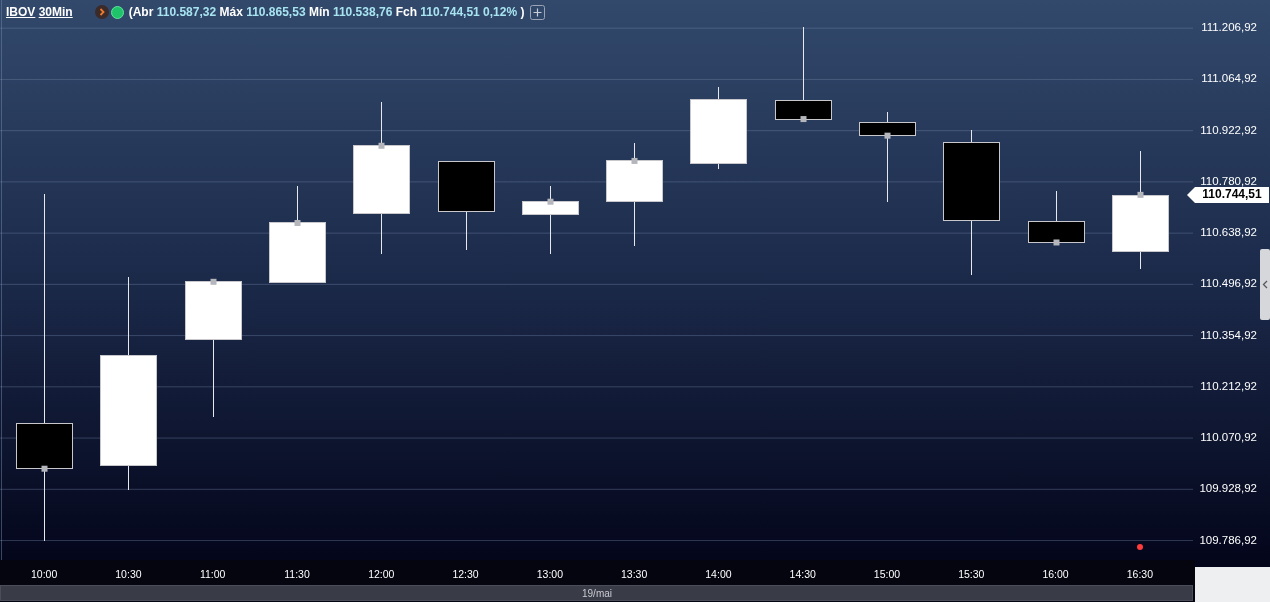 Image resolution: width=1270 pixels, height=602 pixels. Describe the element at coordinates (1228, 334) in the screenshot. I see `y-tick-label: 110.354,92` at that location.